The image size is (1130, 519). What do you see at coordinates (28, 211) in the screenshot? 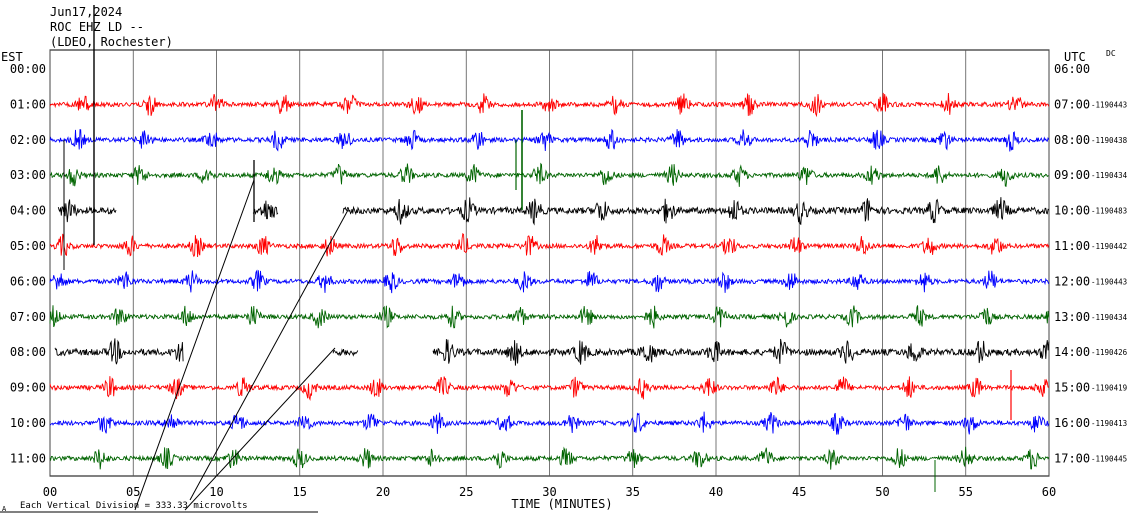
I see `left-time-label: 04:00` at bounding box center [28, 211].